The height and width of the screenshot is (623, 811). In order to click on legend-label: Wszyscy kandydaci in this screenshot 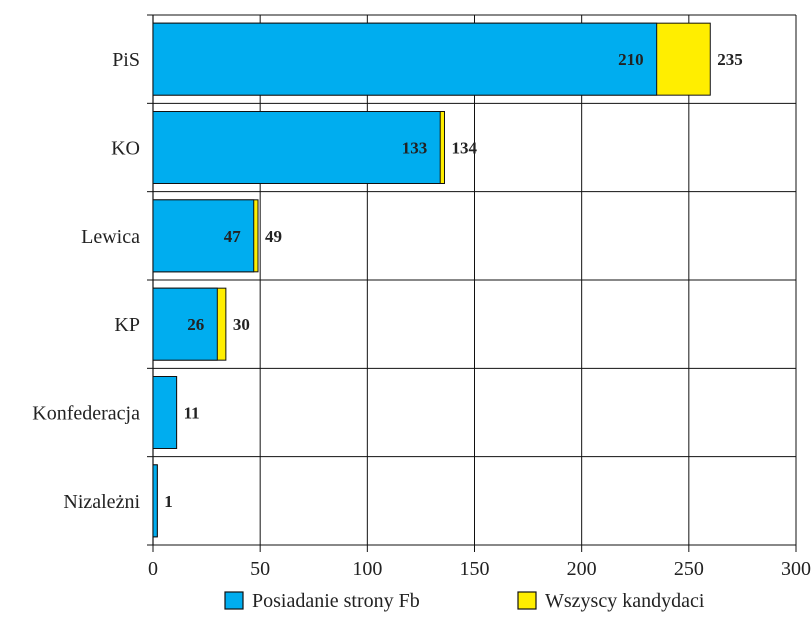, I will do `click(625, 601)`.